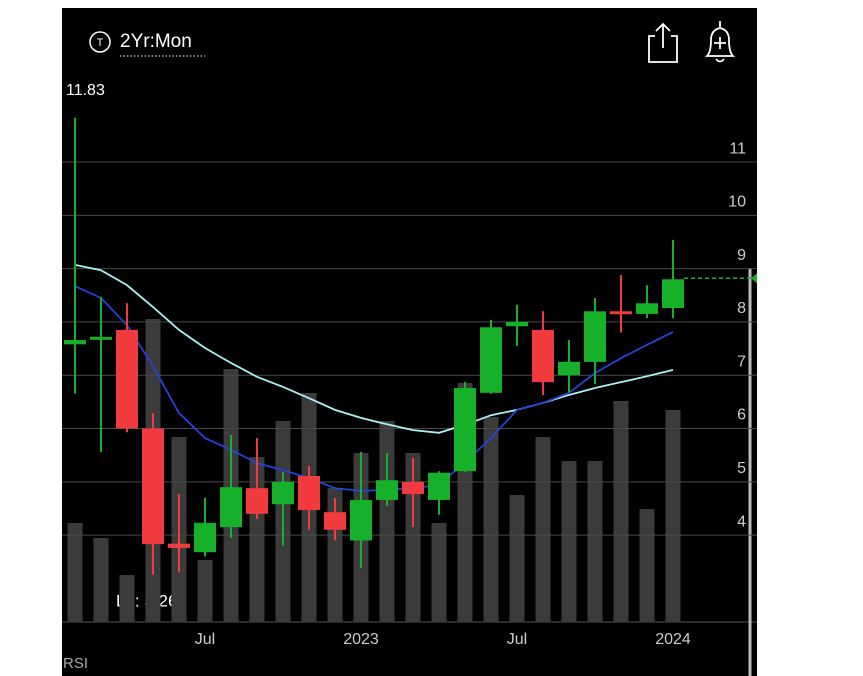  What do you see at coordinates (741, 468) in the screenshot?
I see `y-tick-label: 5` at bounding box center [741, 468].